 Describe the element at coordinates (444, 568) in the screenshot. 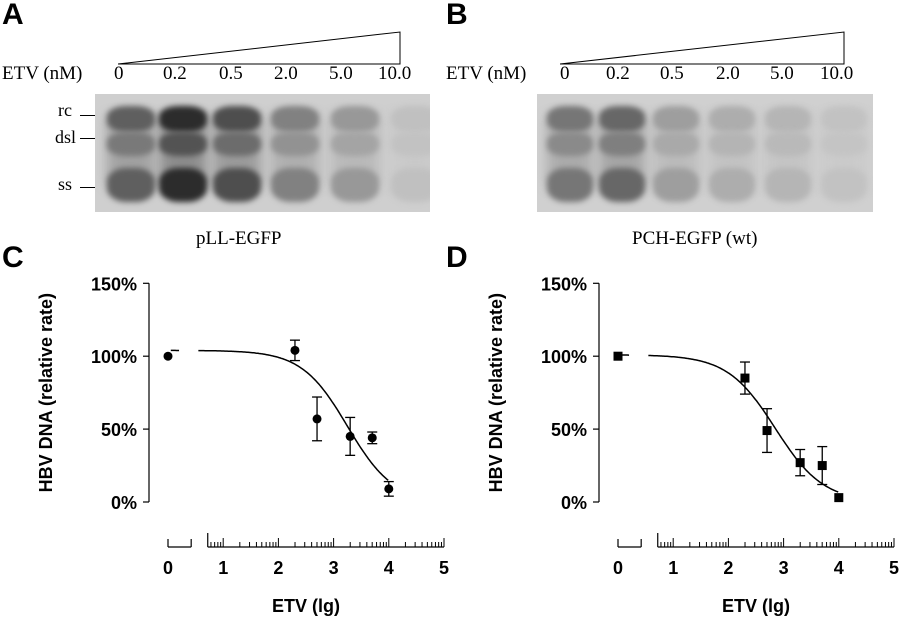

I see `x-tick-label: 5` at that location.